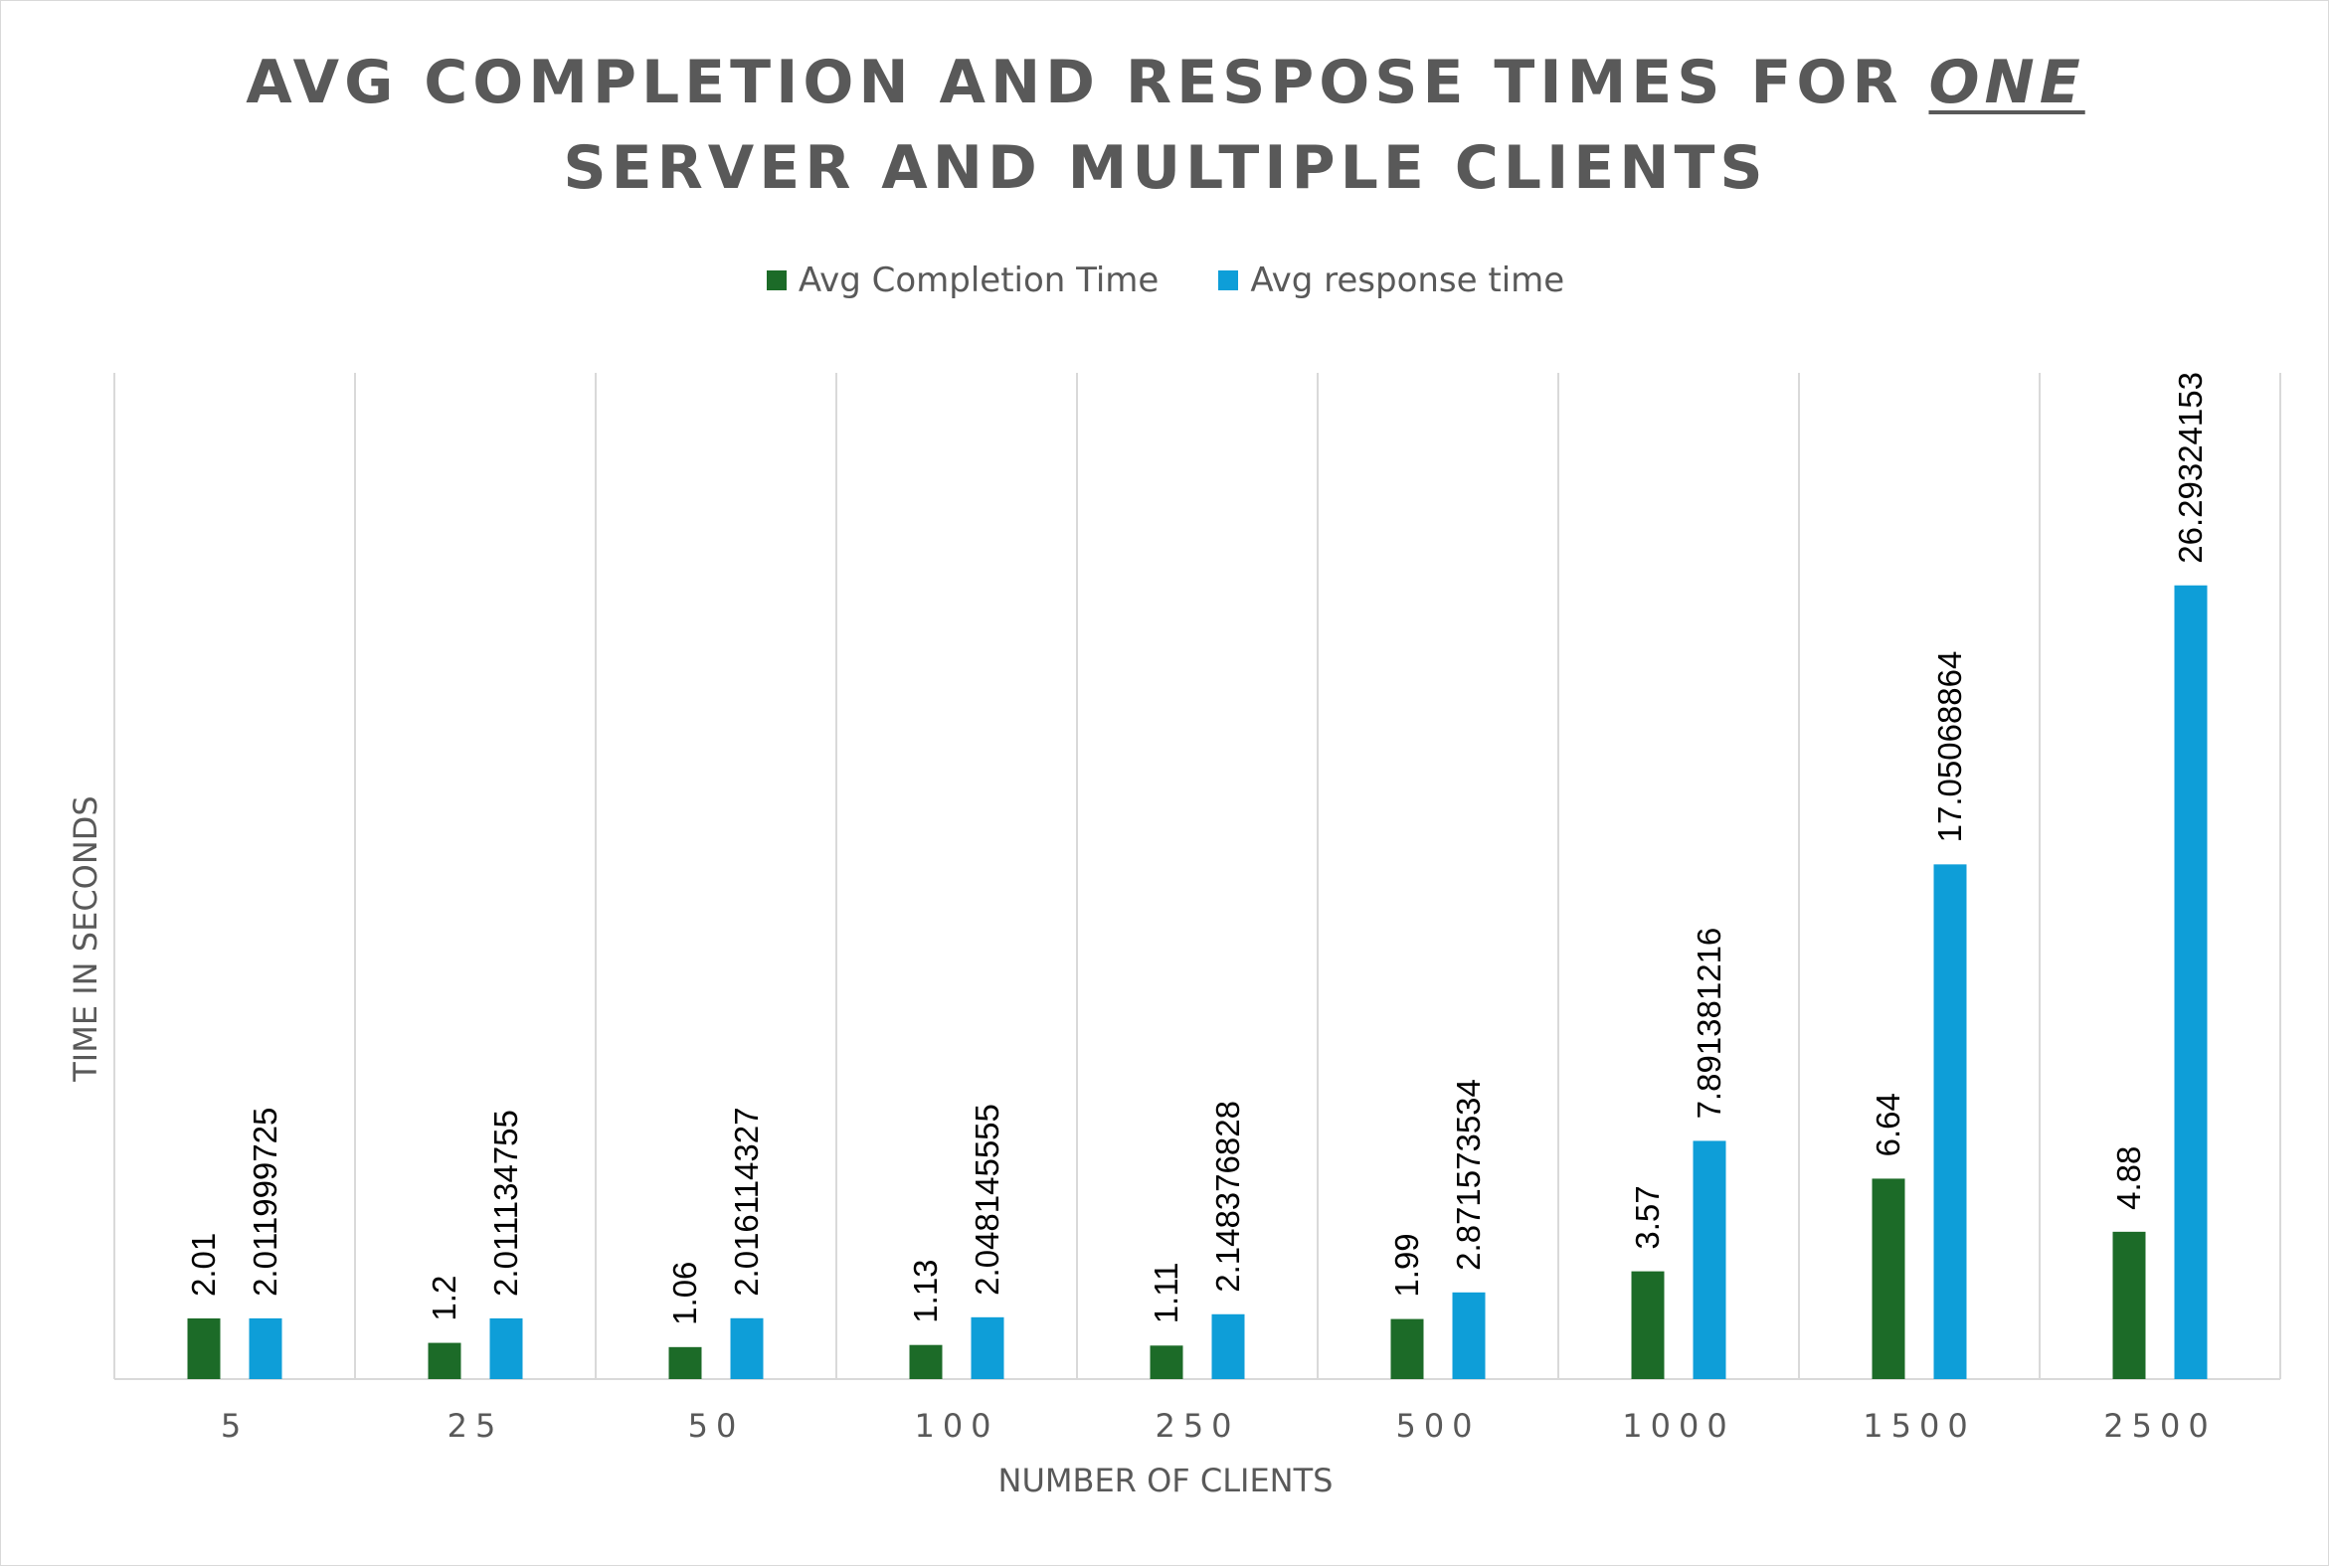 The image size is (2331, 1568). What do you see at coordinates (1197, 1426) in the screenshot?
I see `x-tick-label: 250` at bounding box center [1197, 1426].